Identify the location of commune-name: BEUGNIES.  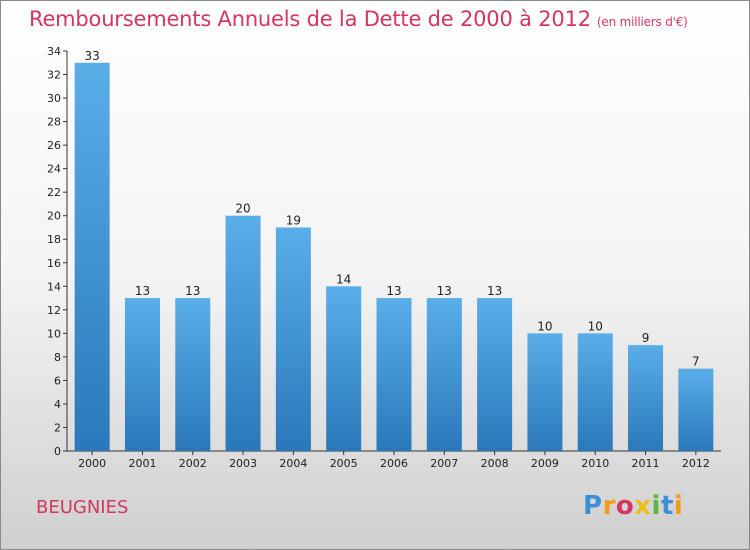
(82, 507).